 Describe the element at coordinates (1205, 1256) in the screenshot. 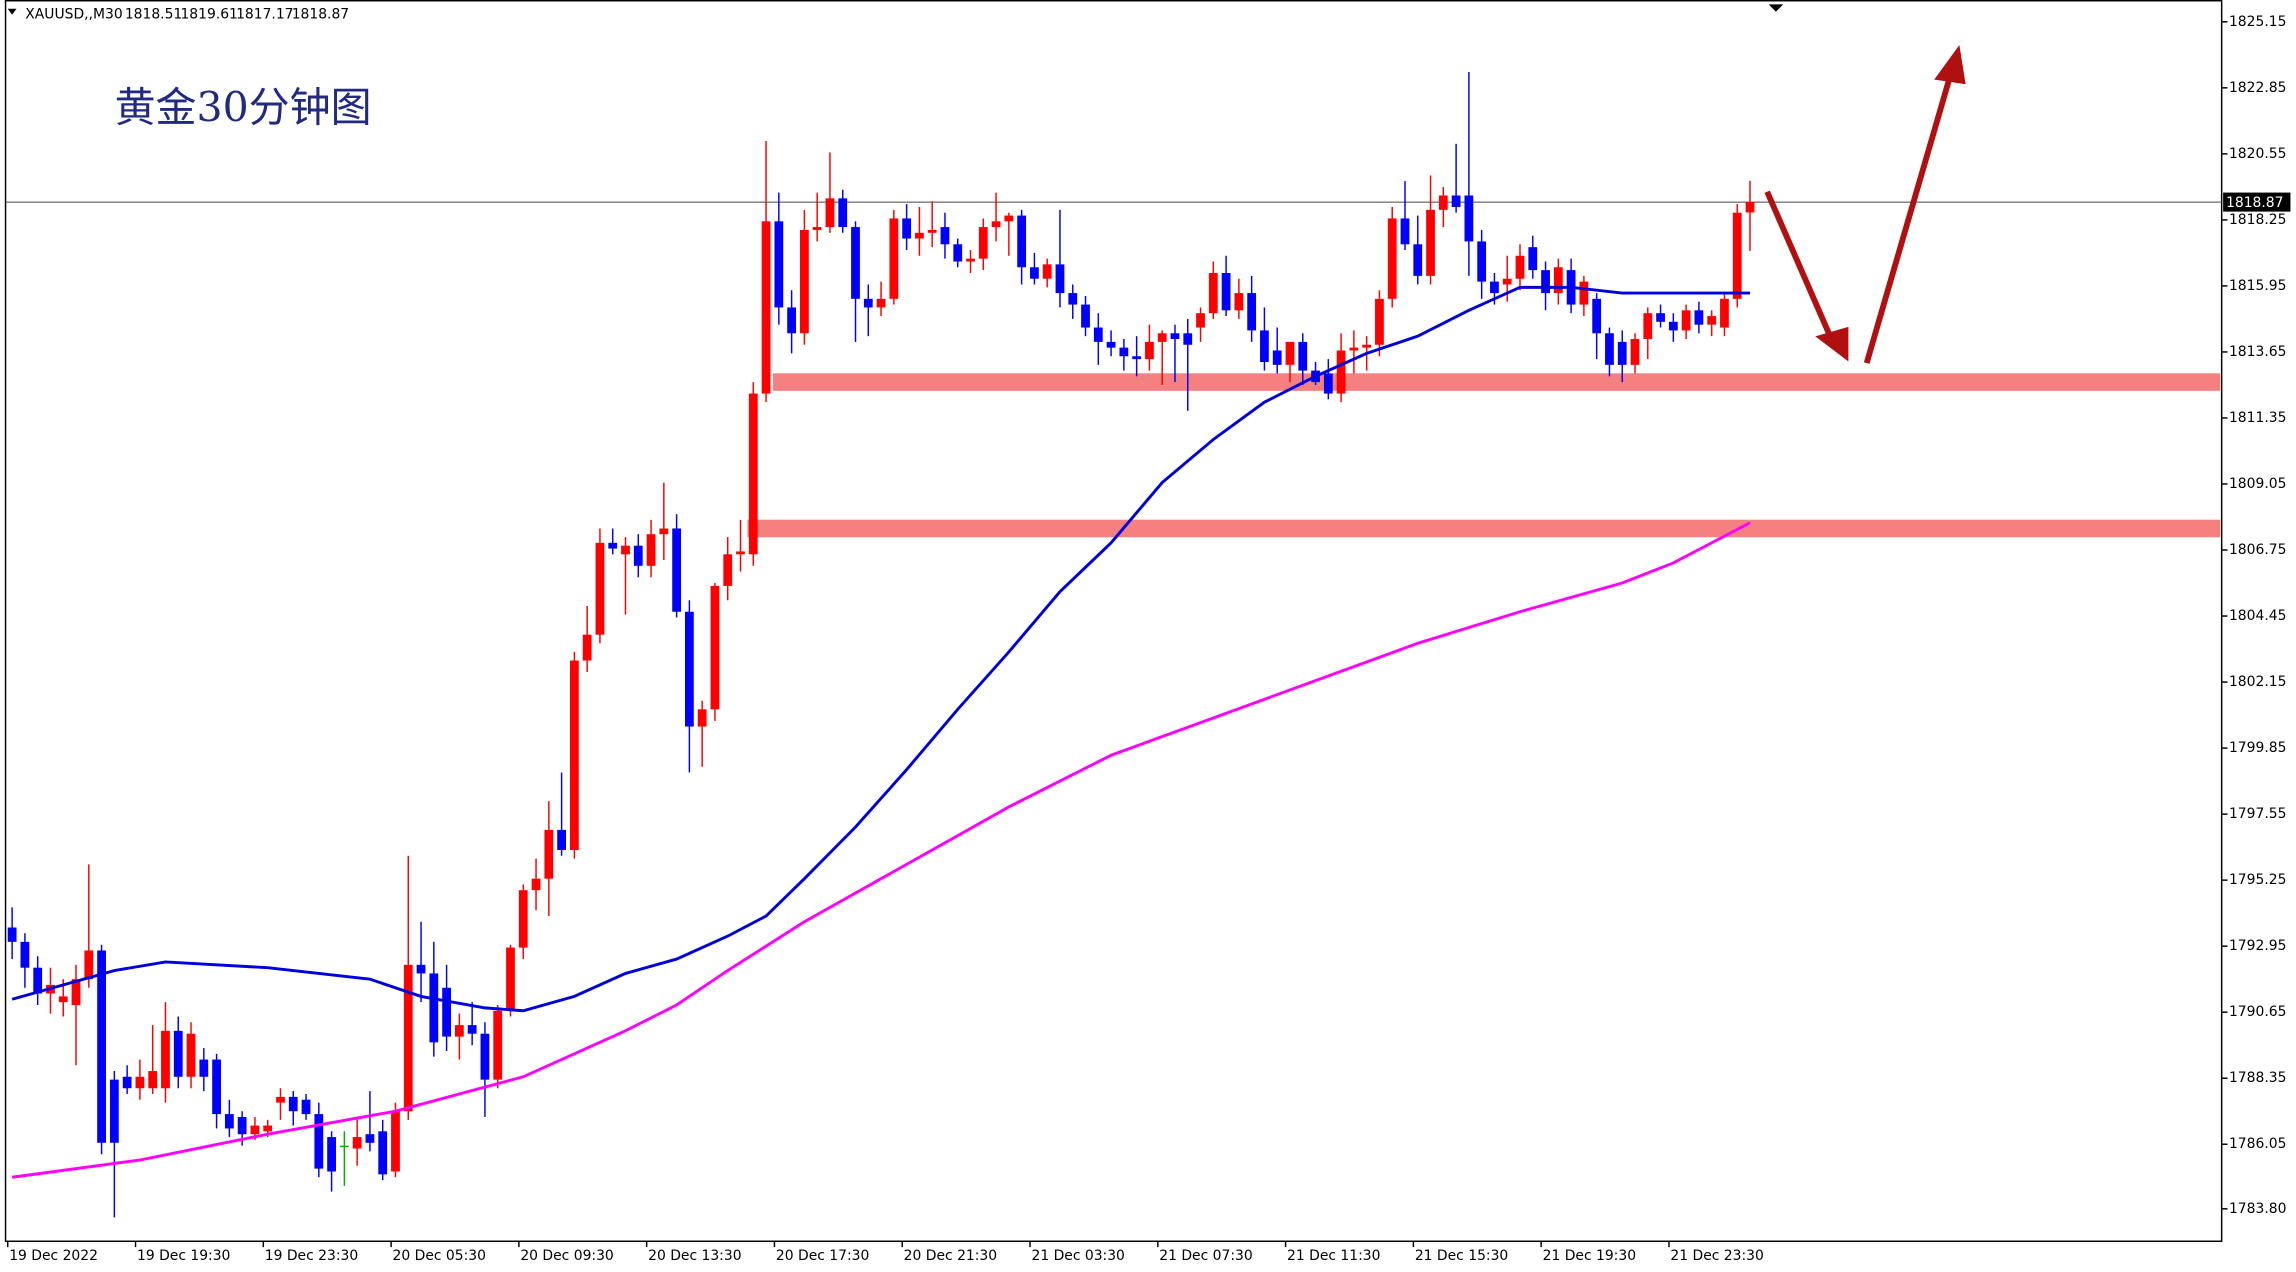

I see `x-tick-label: 21 Dec 07:30` at that location.